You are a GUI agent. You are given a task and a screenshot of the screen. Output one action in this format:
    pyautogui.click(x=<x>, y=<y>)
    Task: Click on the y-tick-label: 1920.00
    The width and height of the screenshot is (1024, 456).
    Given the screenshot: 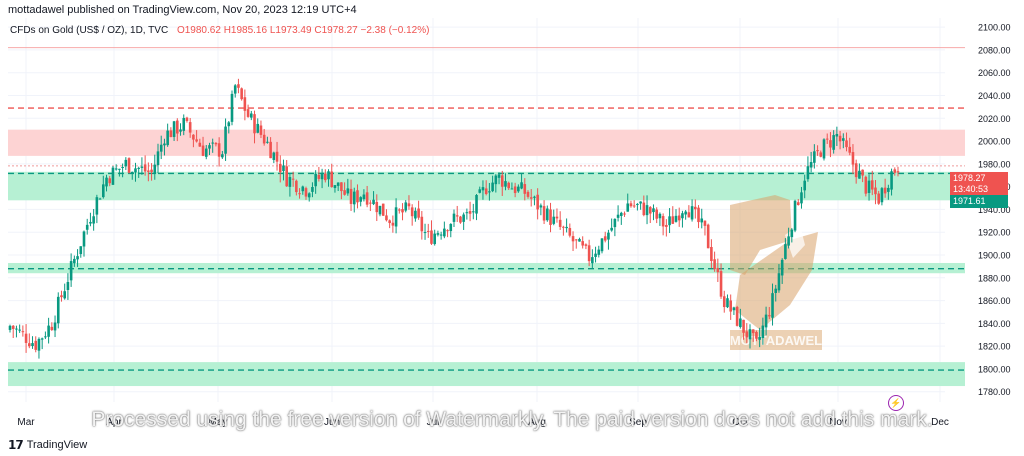 What is the action you would take?
    pyautogui.click(x=994, y=233)
    